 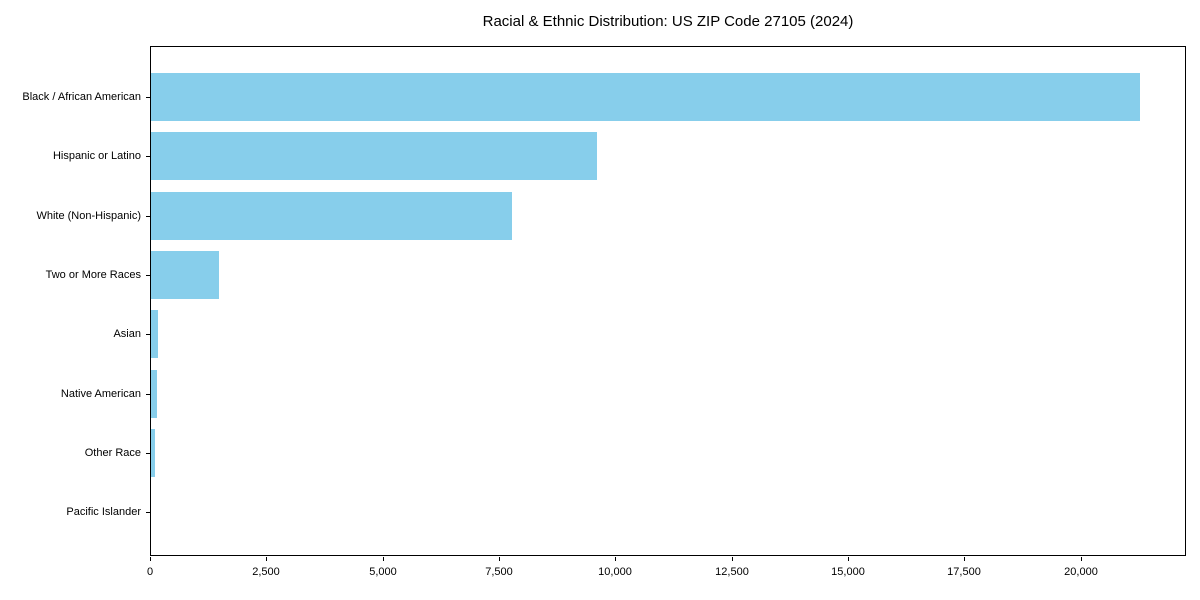 What do you see at coordinates (266, 572) in the screenshot?
I see `x-tick-label-2500: 2,500` at bounding box center [266, 572].